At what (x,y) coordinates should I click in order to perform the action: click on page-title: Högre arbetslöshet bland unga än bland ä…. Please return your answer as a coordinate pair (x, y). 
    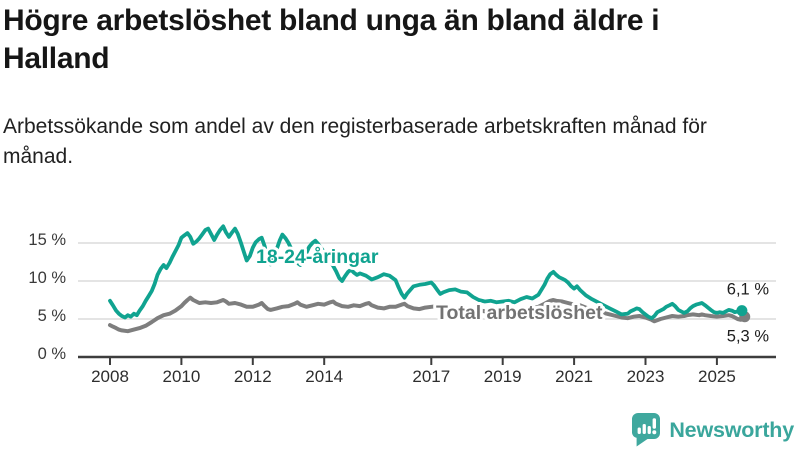
    Looking at the image, I should click on (331, 39).